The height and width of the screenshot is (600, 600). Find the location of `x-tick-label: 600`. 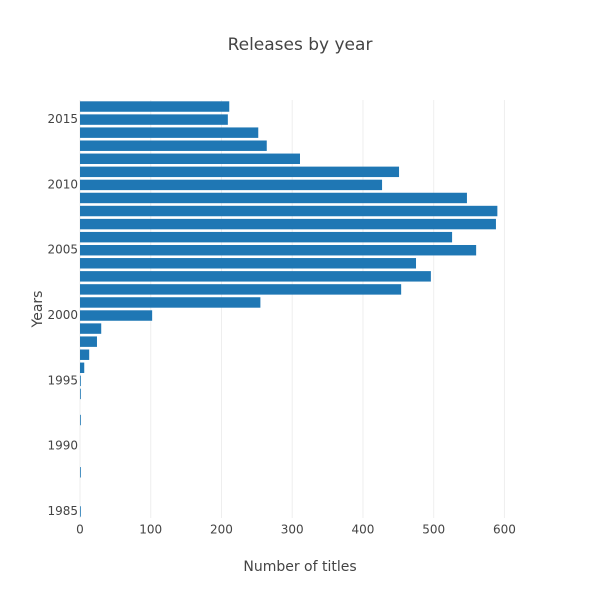

x-tick-label: 600 is located at coordinates (504, 530).